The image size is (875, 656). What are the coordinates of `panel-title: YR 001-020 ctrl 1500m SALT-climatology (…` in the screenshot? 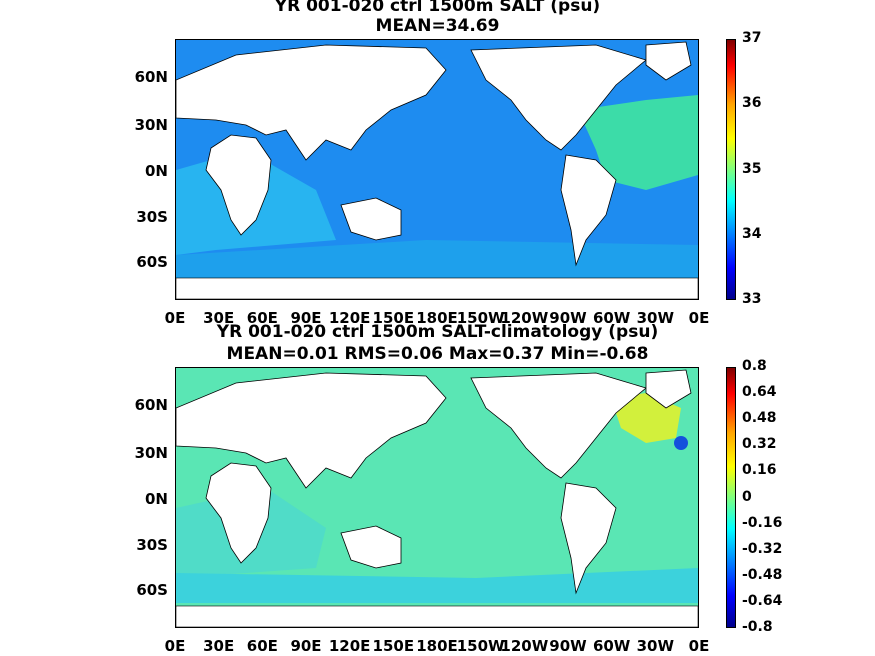 It's located at (437, 332).